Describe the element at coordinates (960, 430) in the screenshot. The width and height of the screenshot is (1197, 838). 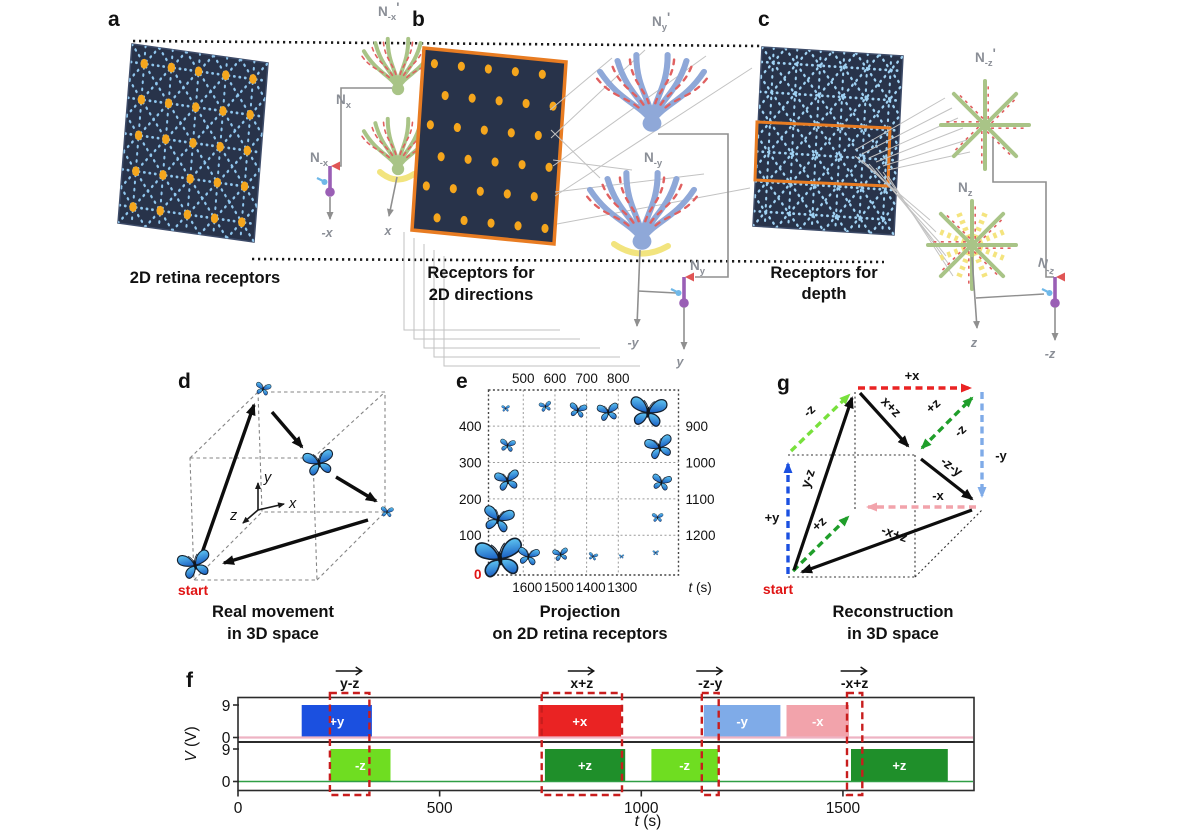
I see `vector-label-nz-right: -z` at that location.